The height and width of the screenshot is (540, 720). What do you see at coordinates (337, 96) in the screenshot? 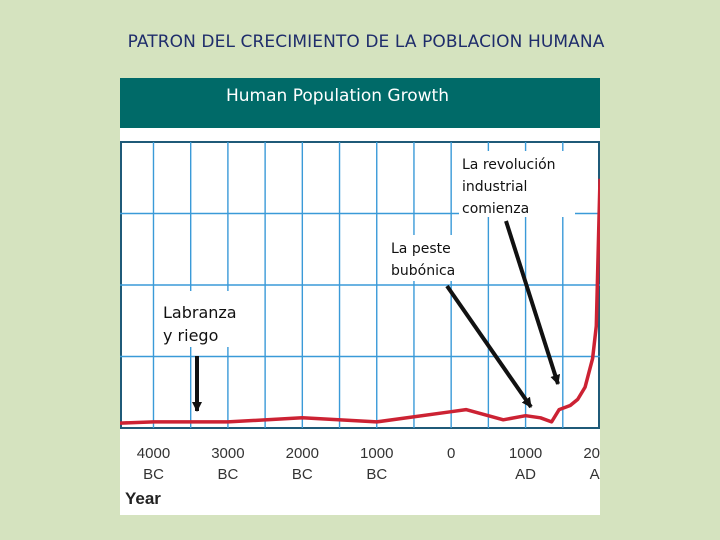
I see `chart-title: Human Population Growth` at bounding box center [337, 96].